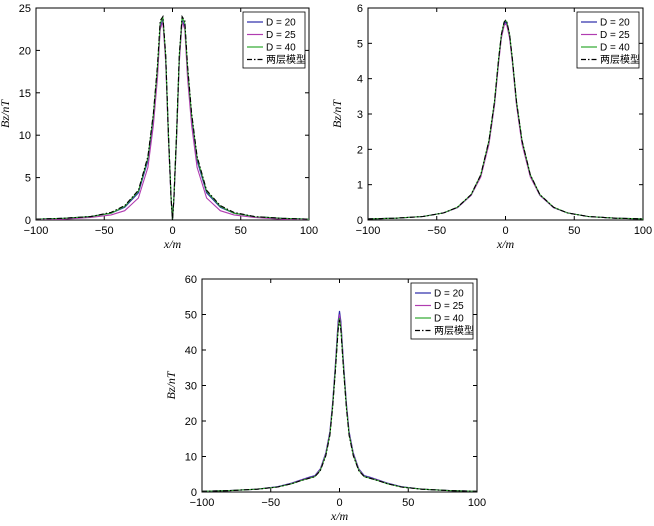 This screenshot has height=526, width=654. Describe the element at coordinates (191, 351) in the screenshot. I see `y-tick-label: 40` at that location.